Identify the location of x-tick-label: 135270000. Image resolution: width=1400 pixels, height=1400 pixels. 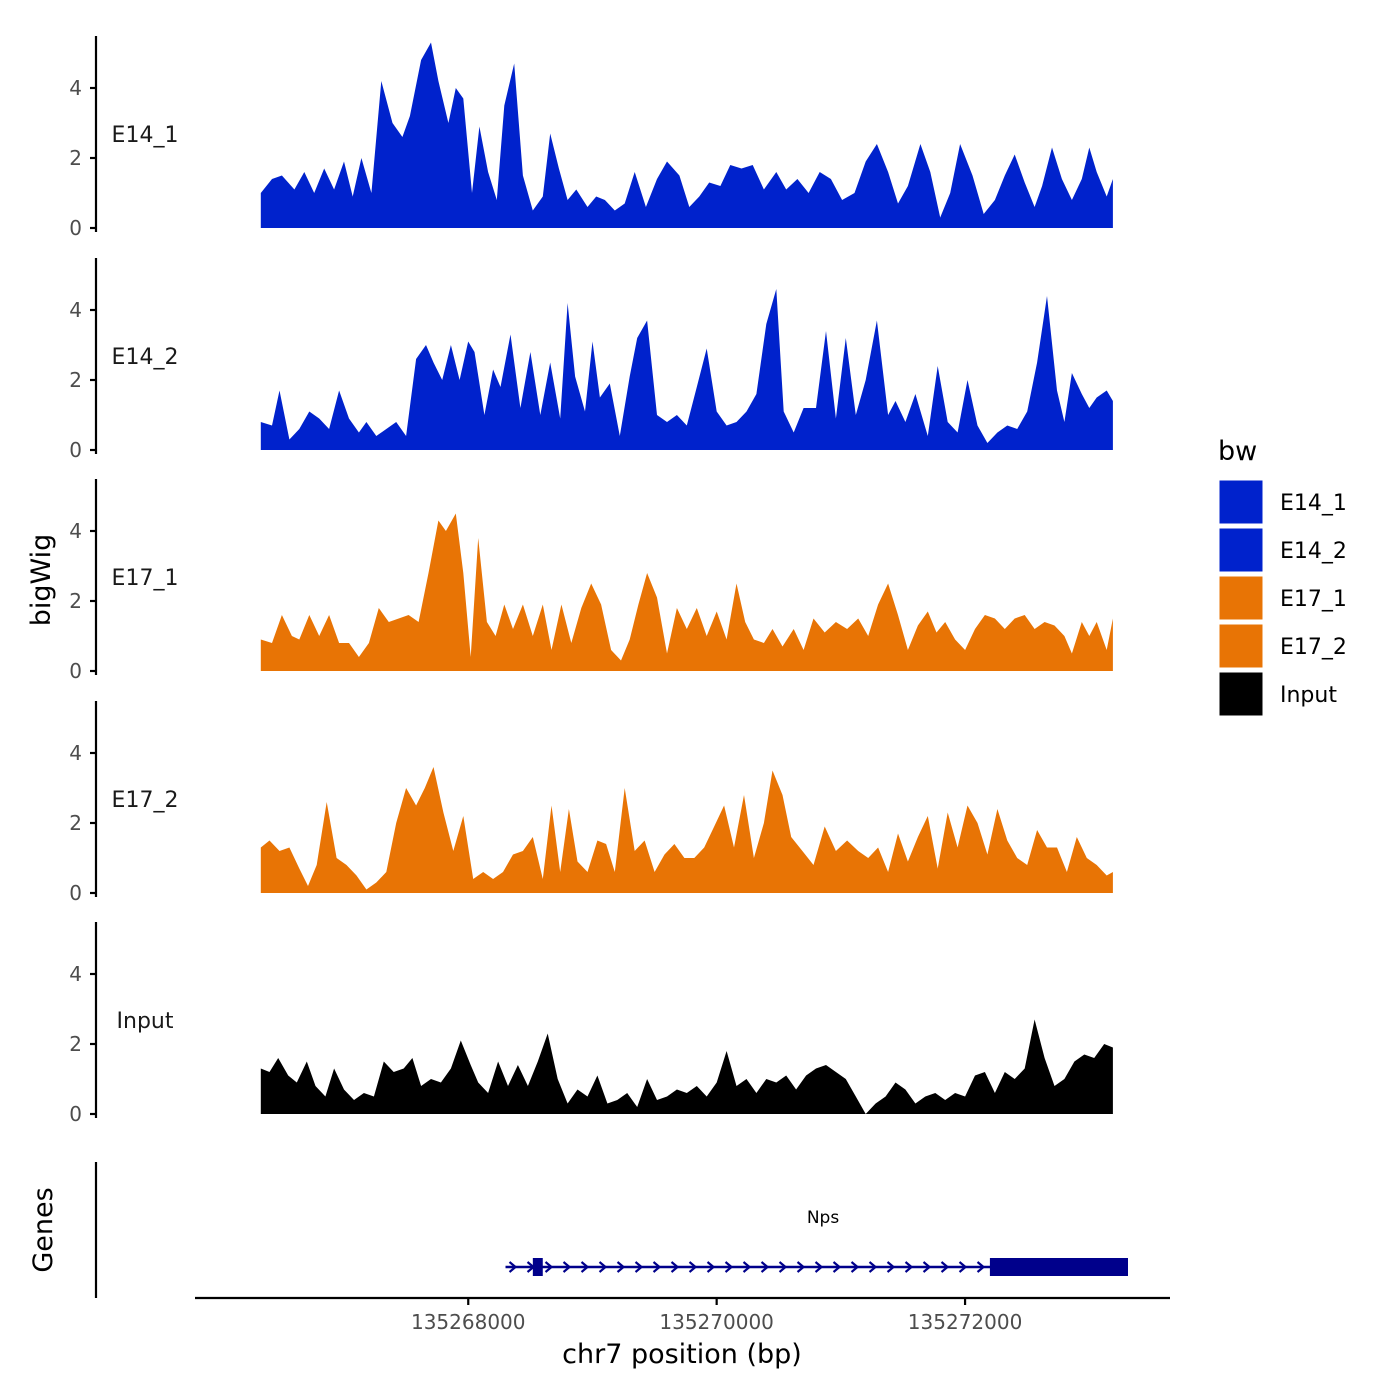
(716, 1322).